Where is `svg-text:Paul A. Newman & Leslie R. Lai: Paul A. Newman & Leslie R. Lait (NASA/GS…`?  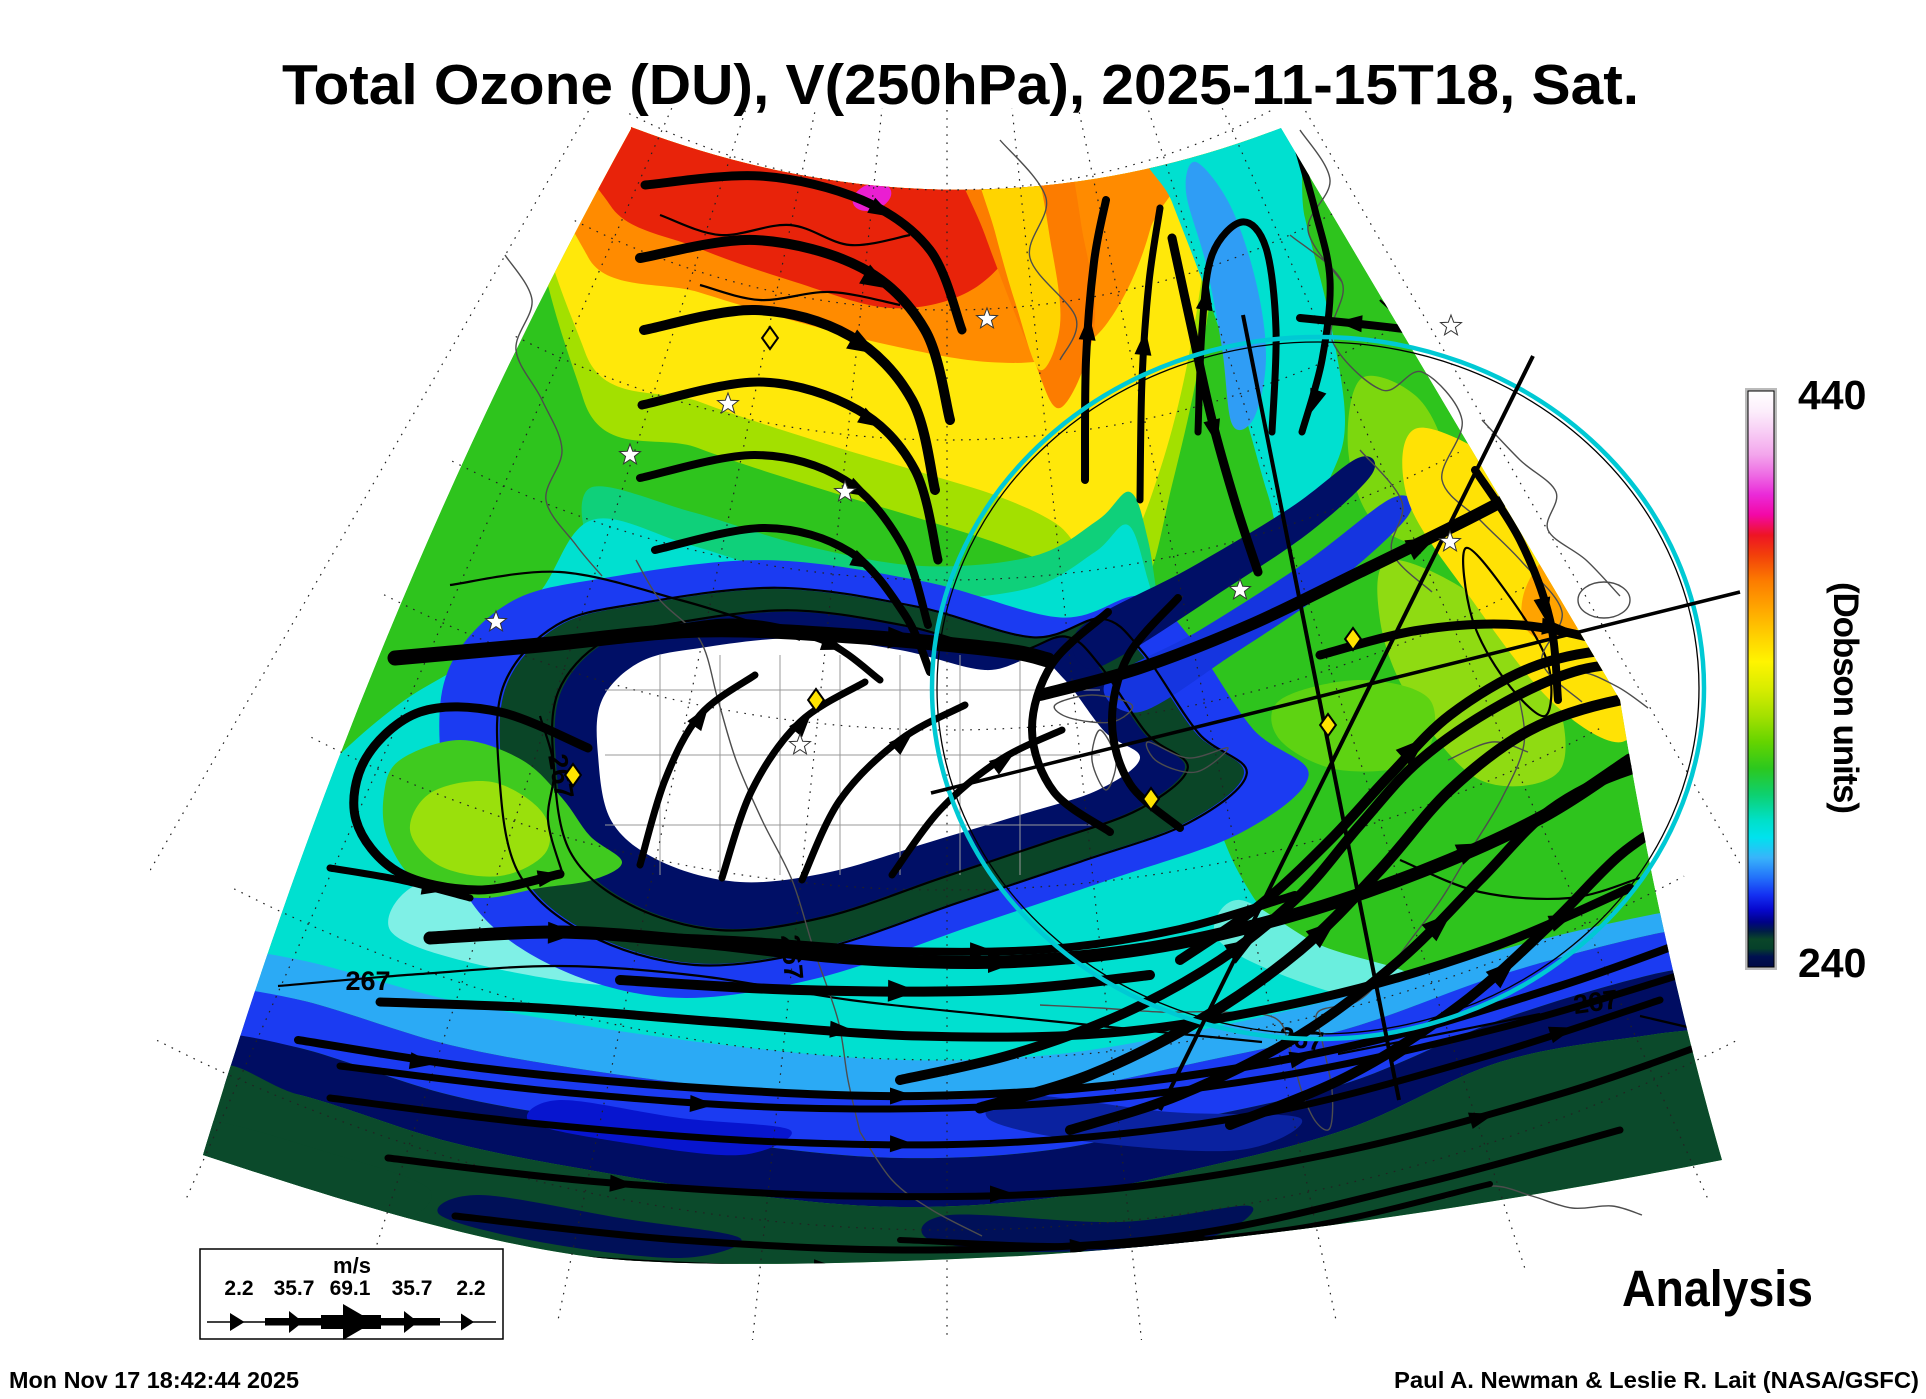 svg-text:Paul A. Newman & Leslie R. Lai: Paul A. Newman & Leslie R. Lait (NASA/GS… is located at coordinates (1656, 1380).